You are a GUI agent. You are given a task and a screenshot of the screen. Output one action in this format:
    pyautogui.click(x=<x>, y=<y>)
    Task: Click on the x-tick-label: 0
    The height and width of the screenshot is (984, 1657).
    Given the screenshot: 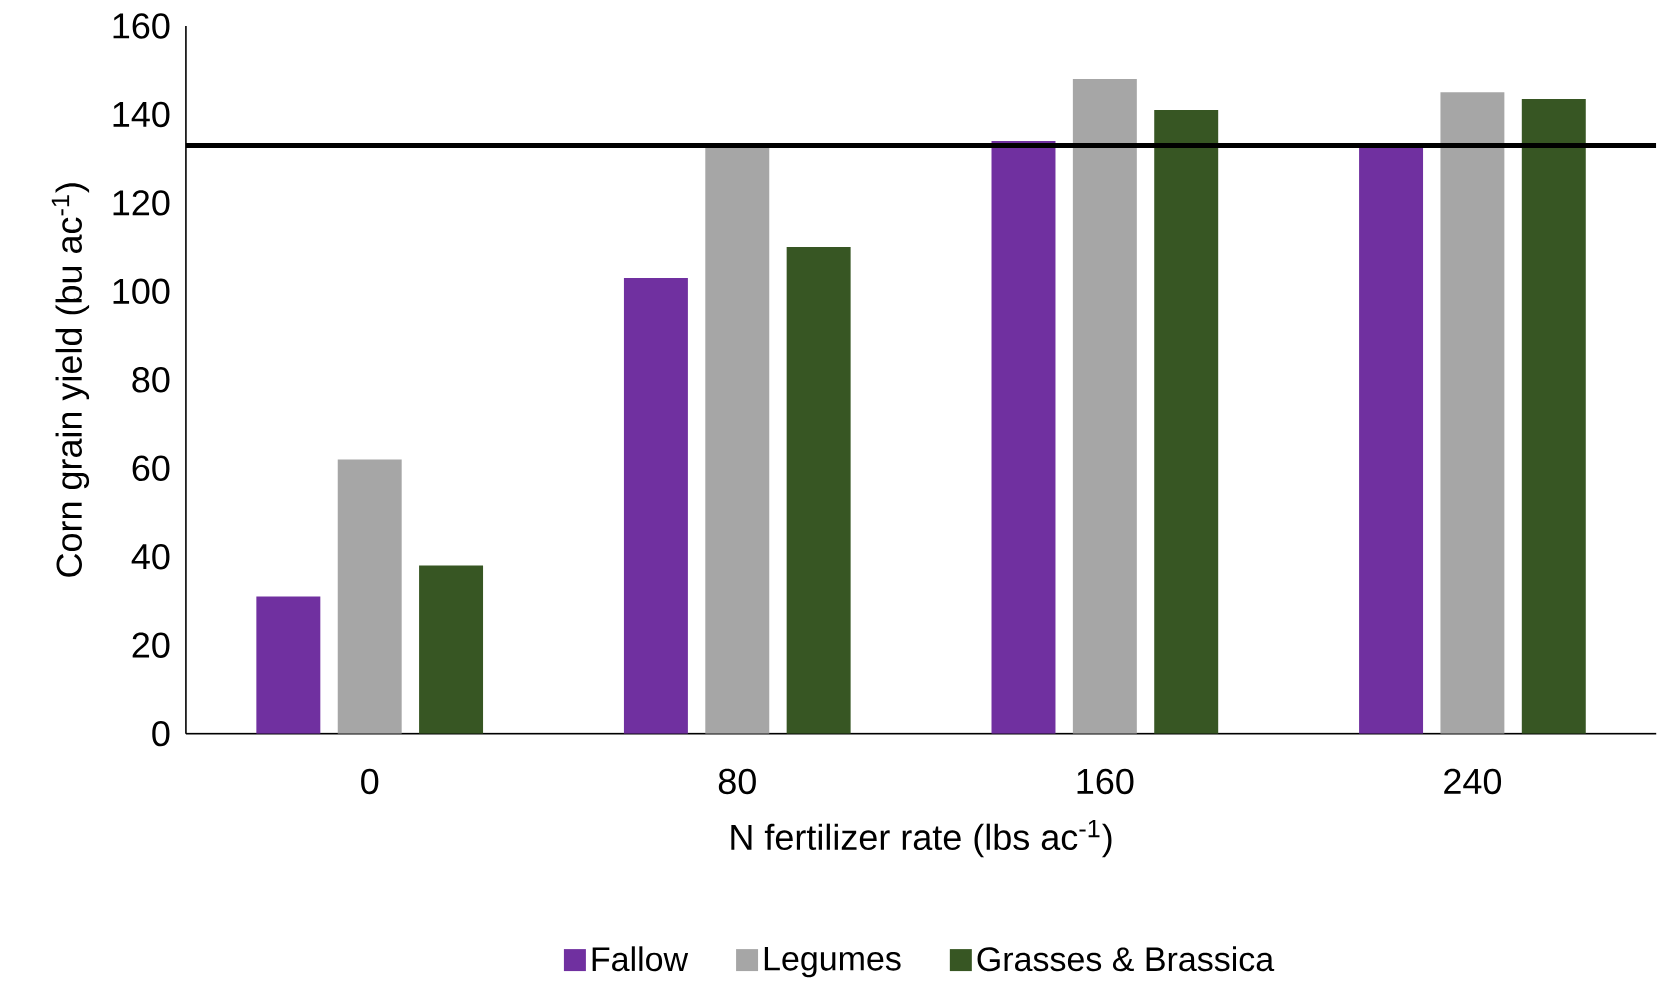 What is the action you would take?
    pyautogui.click(x=370, y=781)
    